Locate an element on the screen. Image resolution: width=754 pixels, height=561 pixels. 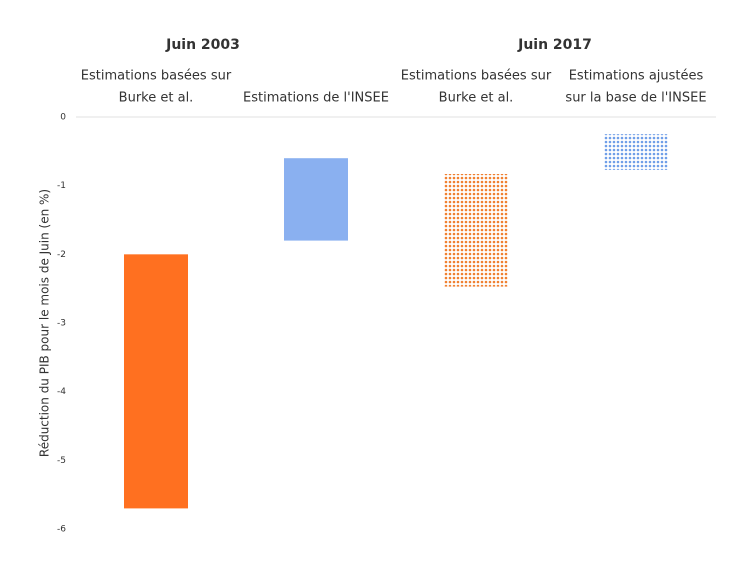
y-tick-label: -2 is located at coordinates (61, 255).